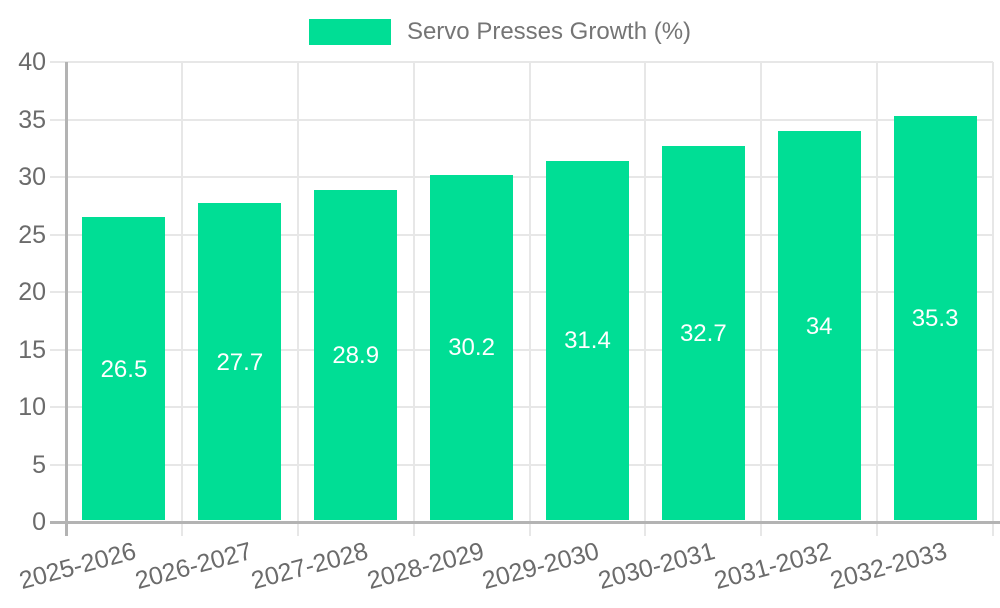 This screenshot has height=608, width=1000. I want to click on y-tick-label: 35, so click(32, 119).